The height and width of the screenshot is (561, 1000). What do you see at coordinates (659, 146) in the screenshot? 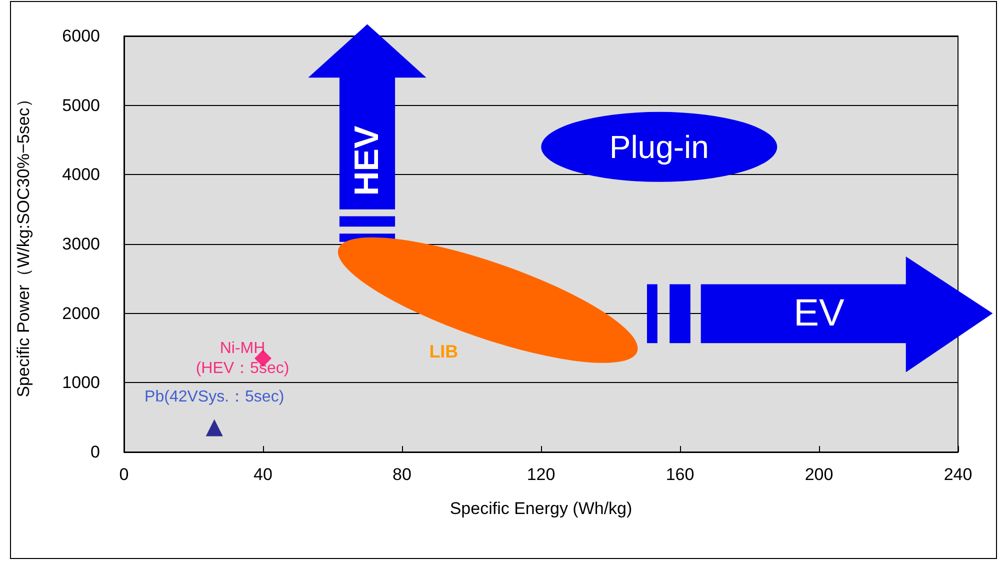
I see `annotation: Plug-in` at bounding box center [659, 146].